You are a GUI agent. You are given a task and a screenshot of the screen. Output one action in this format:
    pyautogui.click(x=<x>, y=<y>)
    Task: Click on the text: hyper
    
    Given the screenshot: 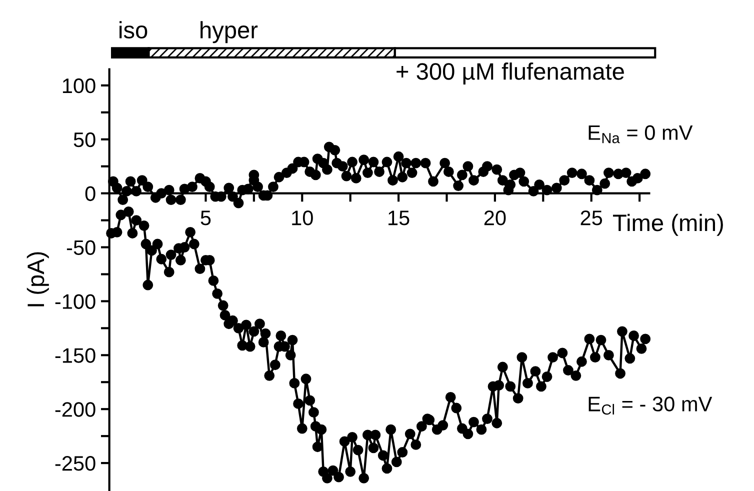 What is the action you would take?
    pyautogui.click(x=229, y=32)
    